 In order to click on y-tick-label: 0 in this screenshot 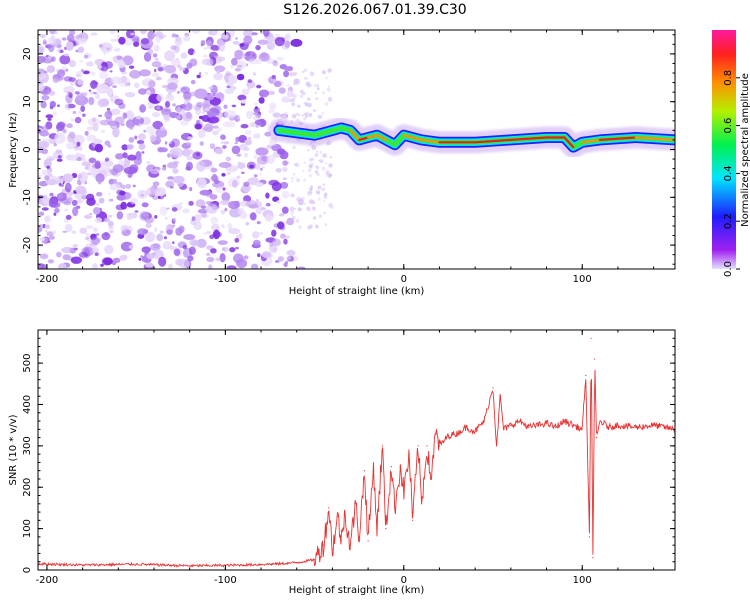, I will do `click(27, 149)`.